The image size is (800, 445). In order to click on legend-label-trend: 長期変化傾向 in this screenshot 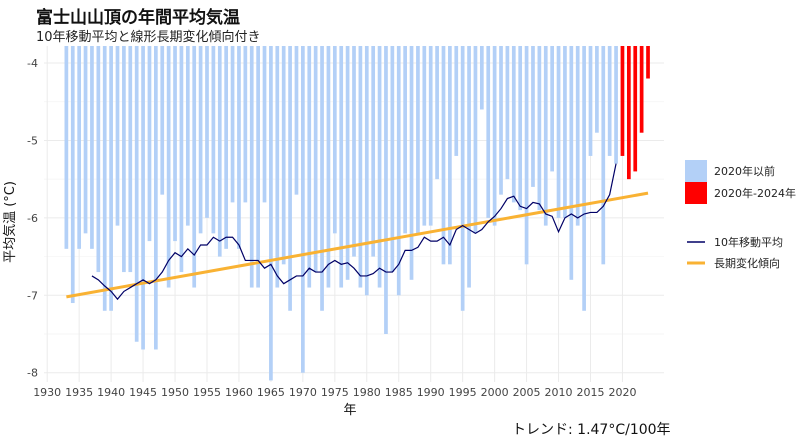, I will do `click(747, 263)`.